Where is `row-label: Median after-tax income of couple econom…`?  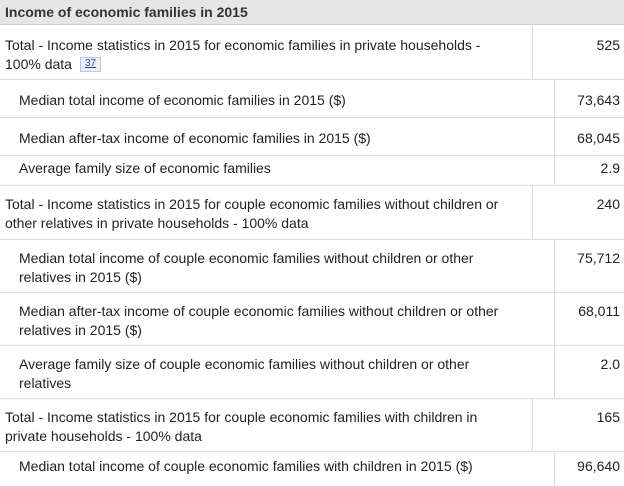
row-label: Median after-tax income of couple econom… is located at coordinates (259, 320).